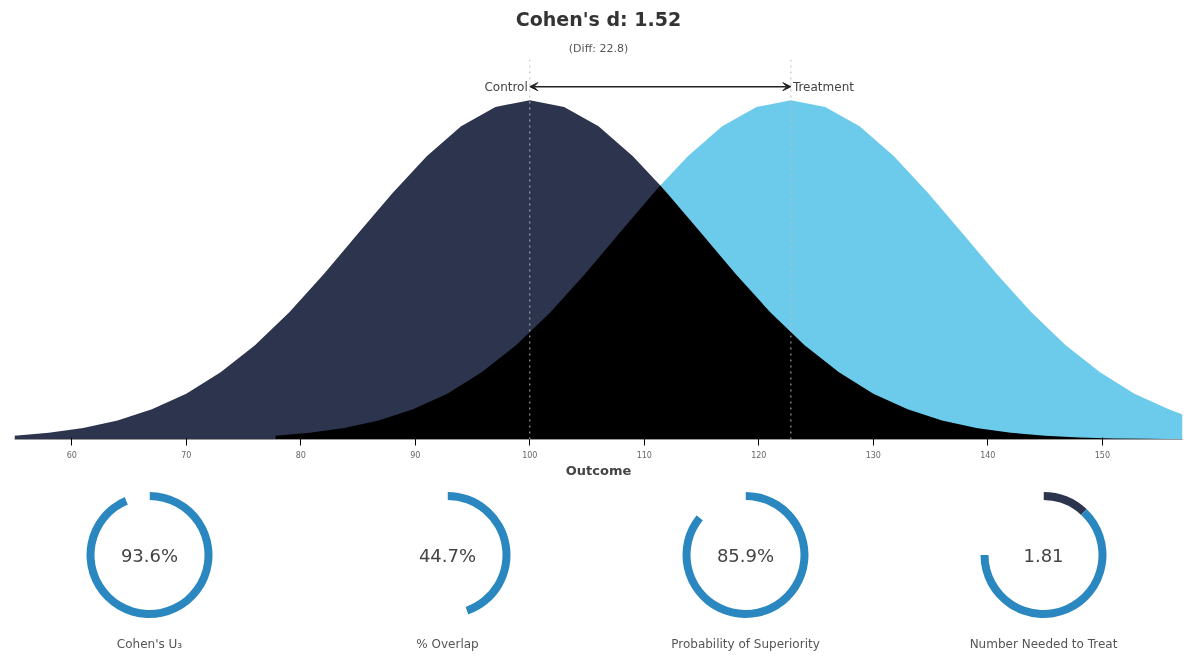 The width and height of the screenshot is (1192, 662). I want to click on x-tick-label: 130, so click(873, 455).